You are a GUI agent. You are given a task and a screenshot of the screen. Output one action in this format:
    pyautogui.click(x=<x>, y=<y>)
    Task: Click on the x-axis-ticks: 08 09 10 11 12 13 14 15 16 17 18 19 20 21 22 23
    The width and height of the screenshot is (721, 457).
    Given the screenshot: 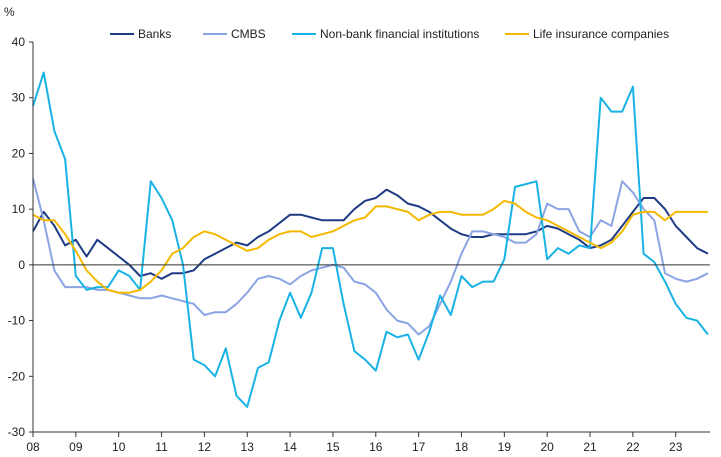 What is the action you would take?
    pyautogui.click(x=354, y=443)
    